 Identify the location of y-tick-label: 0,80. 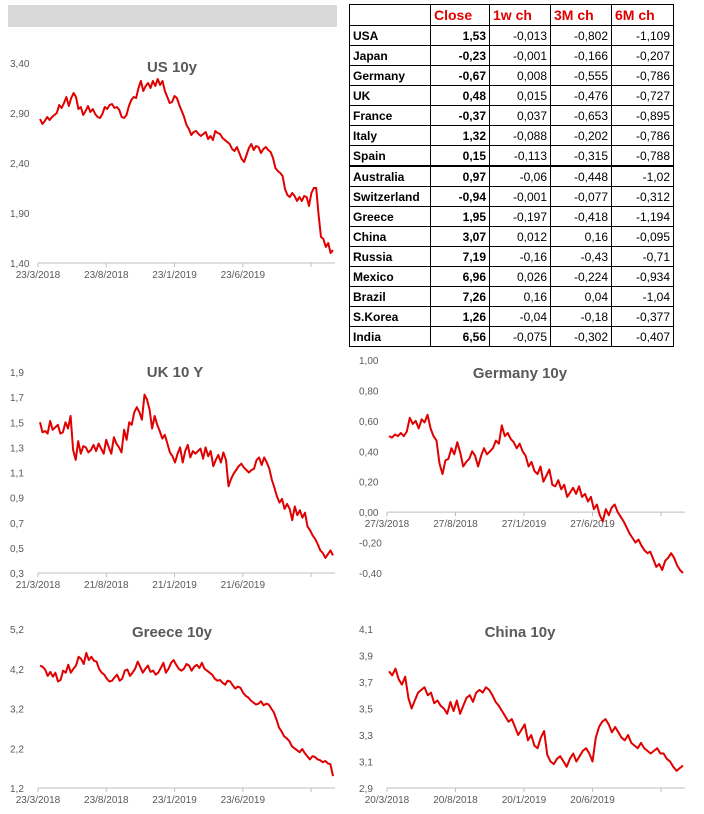
(369, 391).